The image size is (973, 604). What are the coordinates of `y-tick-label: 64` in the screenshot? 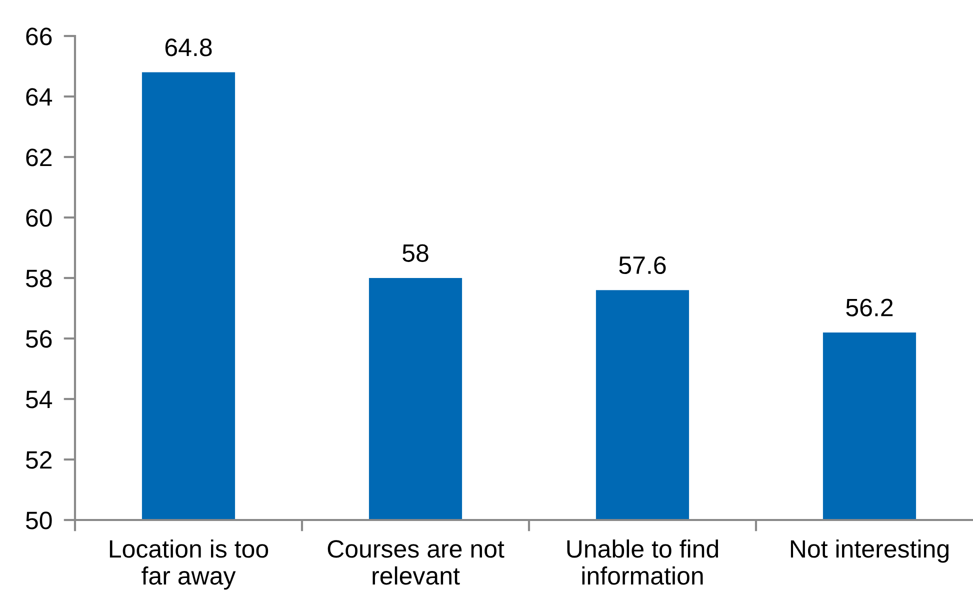 It's located at (39, 97).